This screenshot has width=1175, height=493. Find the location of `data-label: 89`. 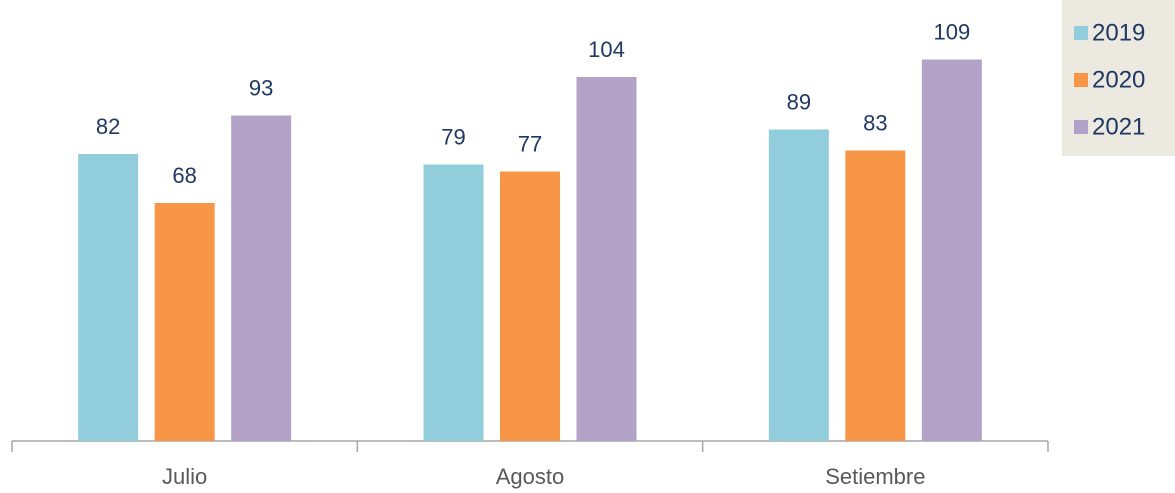

data-label: 89 is located at coordinates (799, 101).